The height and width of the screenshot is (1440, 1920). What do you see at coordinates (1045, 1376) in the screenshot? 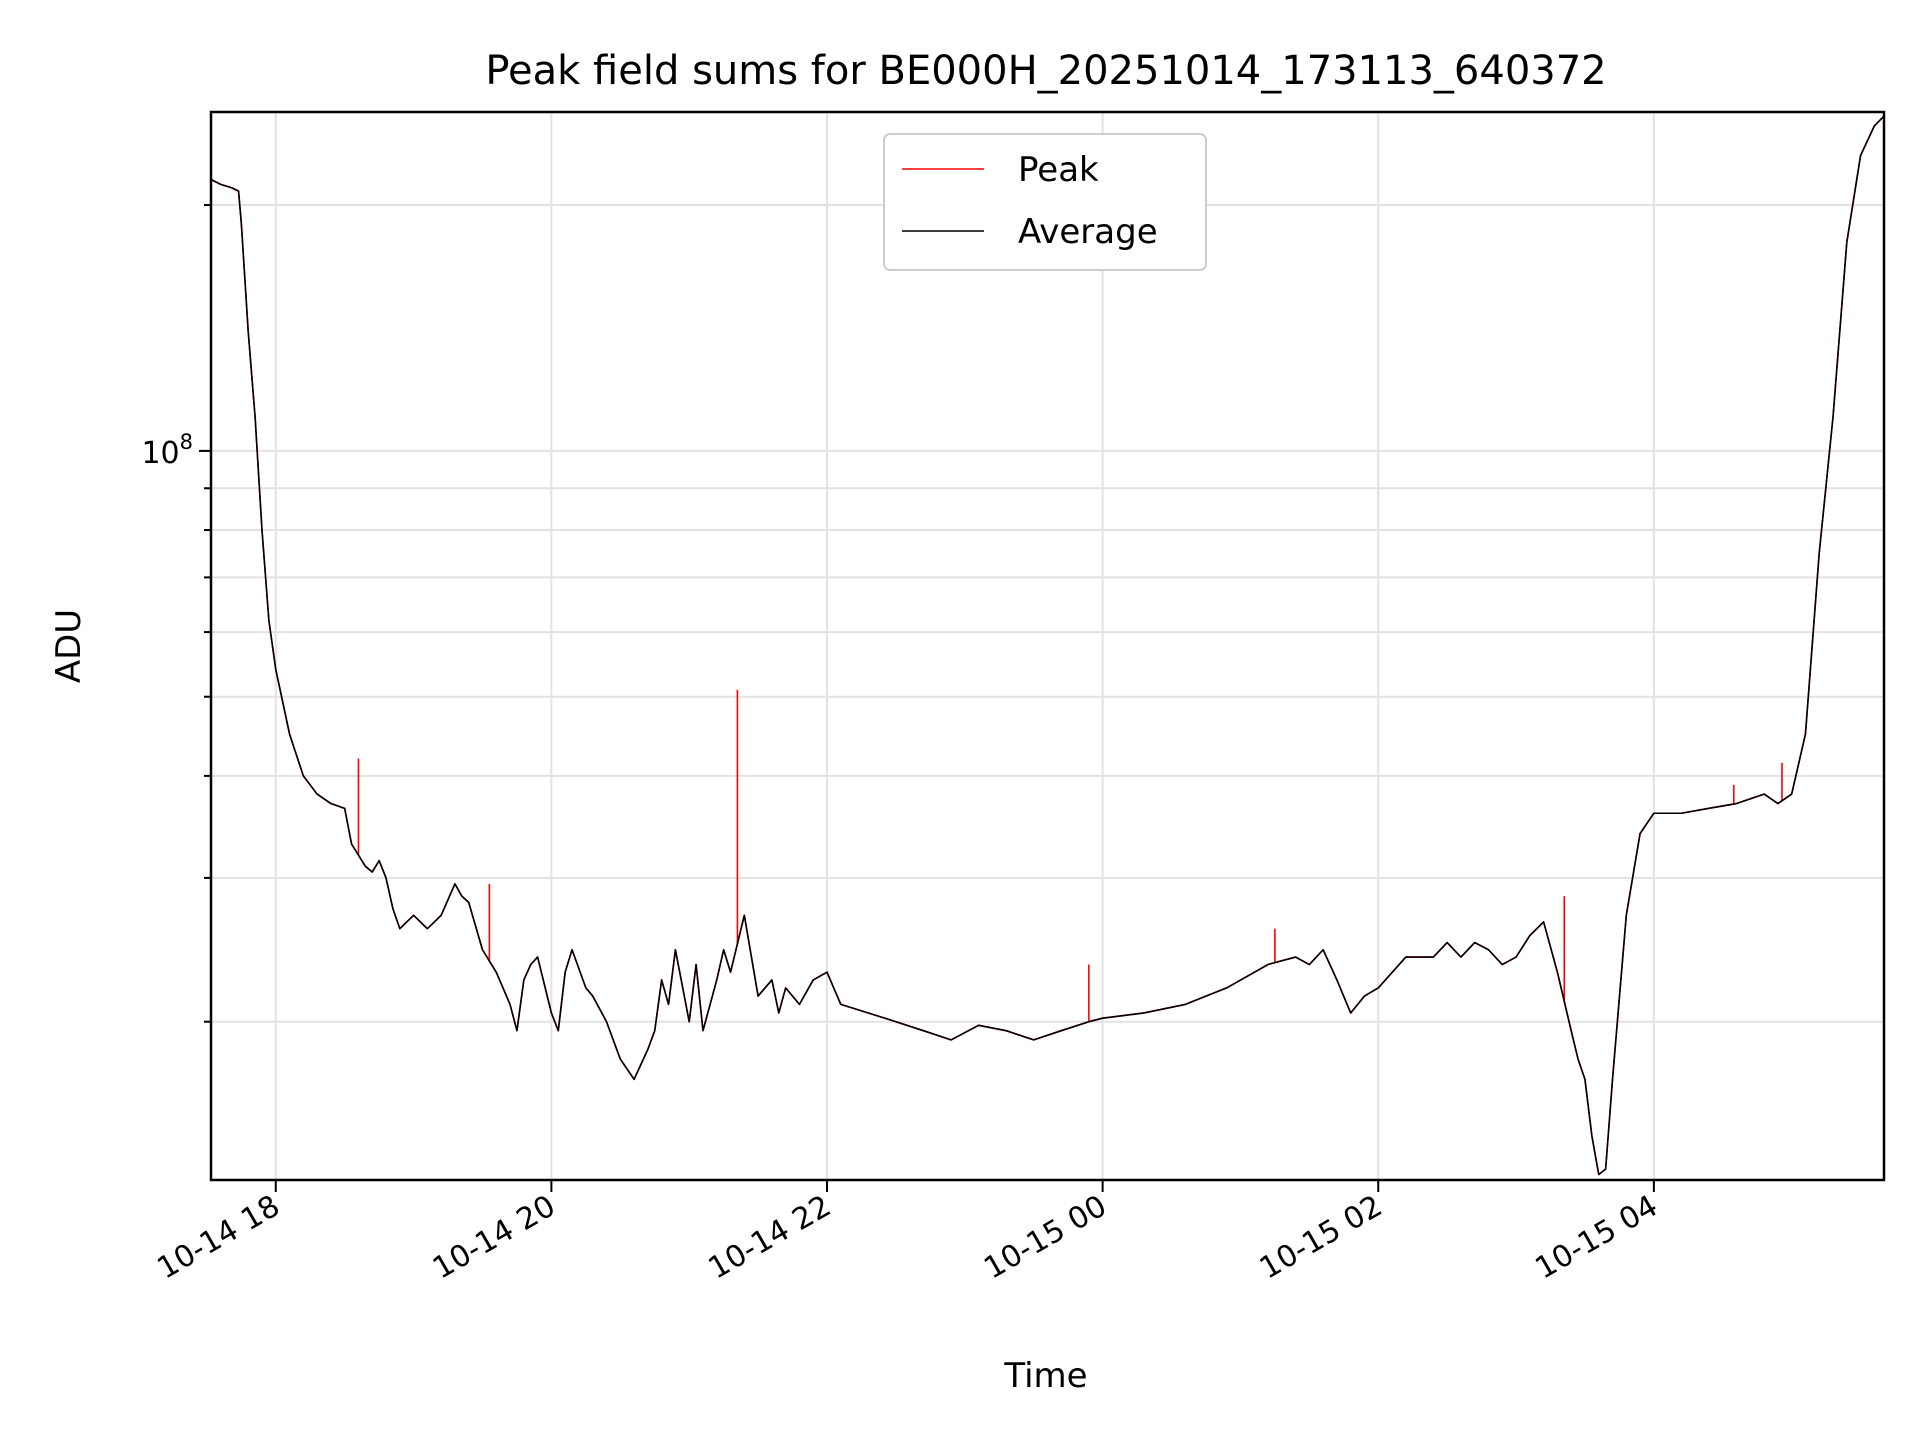
I see `x-axis-label: Time` at bounding box center [1045, 1376].